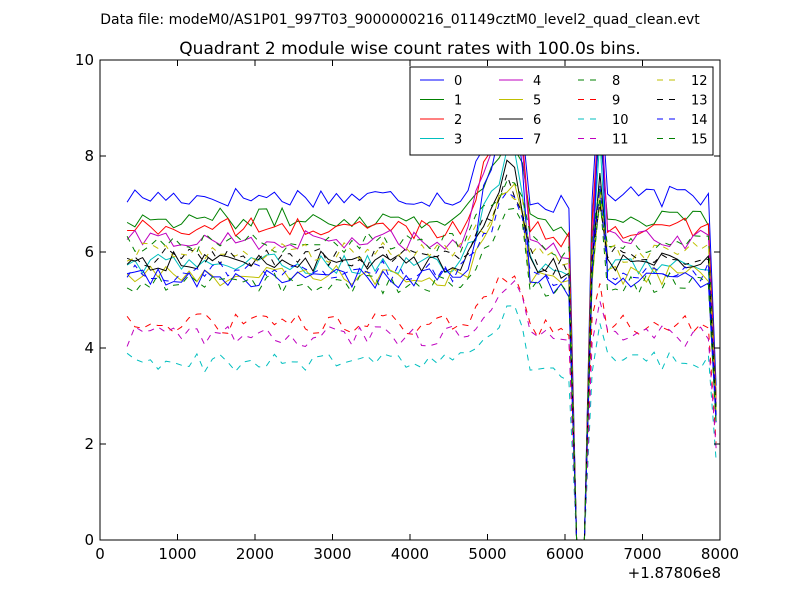 The height and width of the screenshot is (600, 800). What do you see at coordinates (487, 554) in the screenshot?
I see `x-tick-label: 5000` at bounding box center [487, 554].